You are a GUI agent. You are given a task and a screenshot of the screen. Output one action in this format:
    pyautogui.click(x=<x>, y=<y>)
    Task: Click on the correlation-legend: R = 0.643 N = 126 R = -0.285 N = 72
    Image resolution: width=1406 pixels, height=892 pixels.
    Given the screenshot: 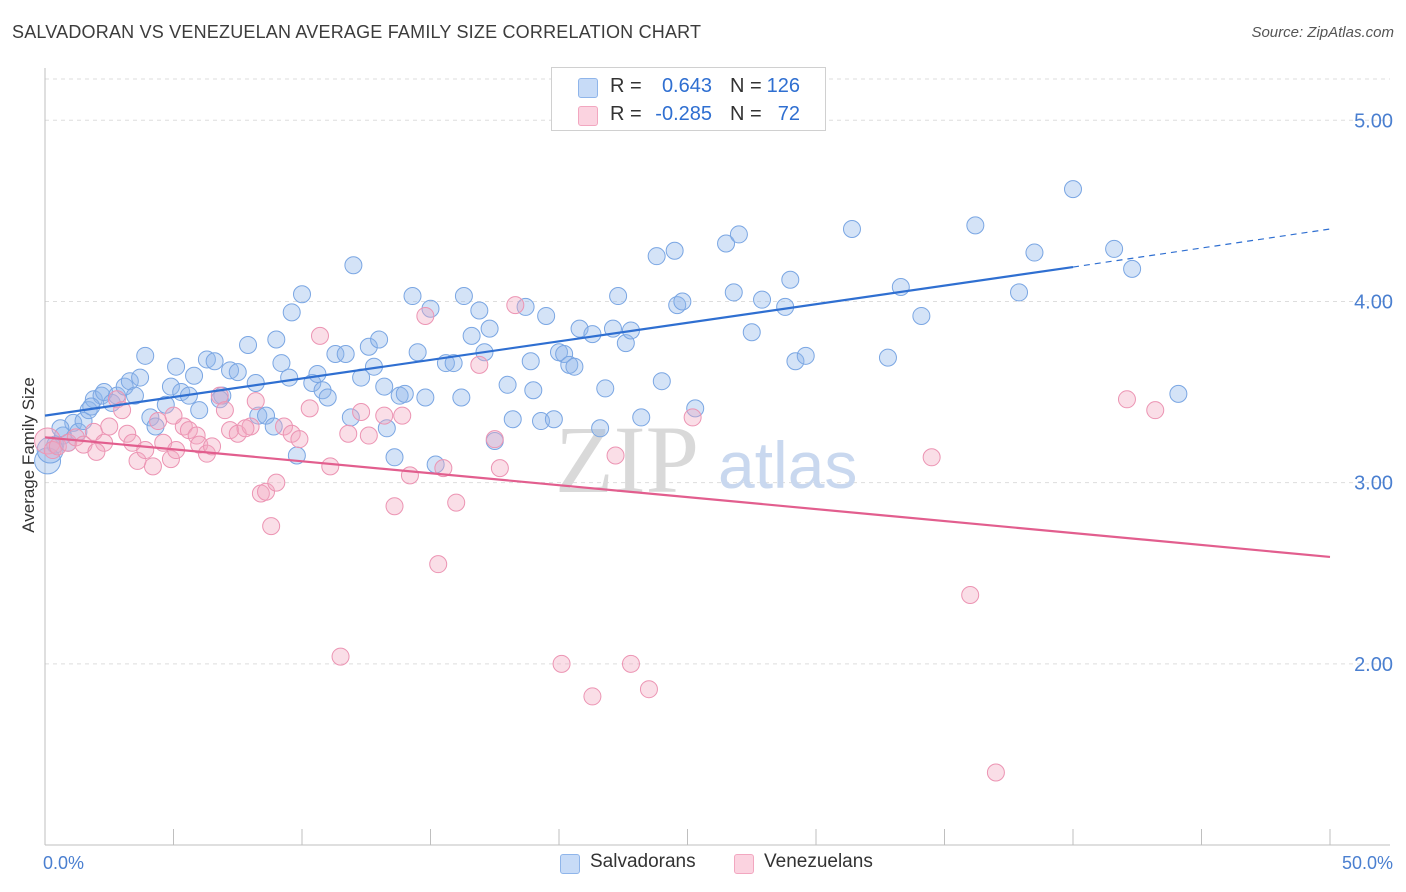 What is the action you would take?
    pyautogui.click(x=688, y=99)
    